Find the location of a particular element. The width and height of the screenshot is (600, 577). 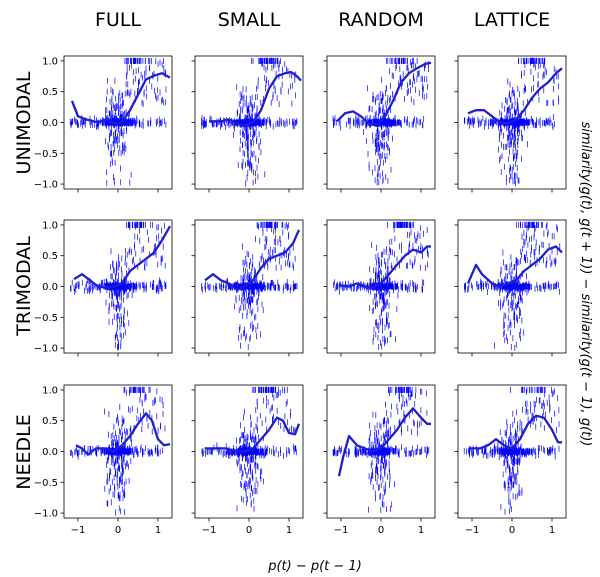

panel-trimodal-random is located at coordinates (379, 288).